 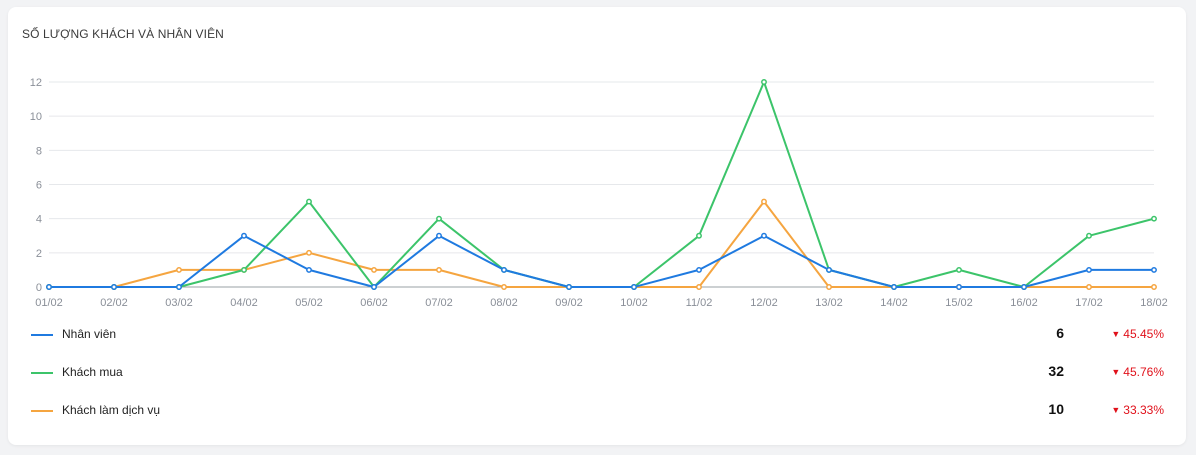 What do you see at coordinates (1024, 303) in the screenshot?
I see `x-tick-label: 16/02` at bounding box center [1024, 303].